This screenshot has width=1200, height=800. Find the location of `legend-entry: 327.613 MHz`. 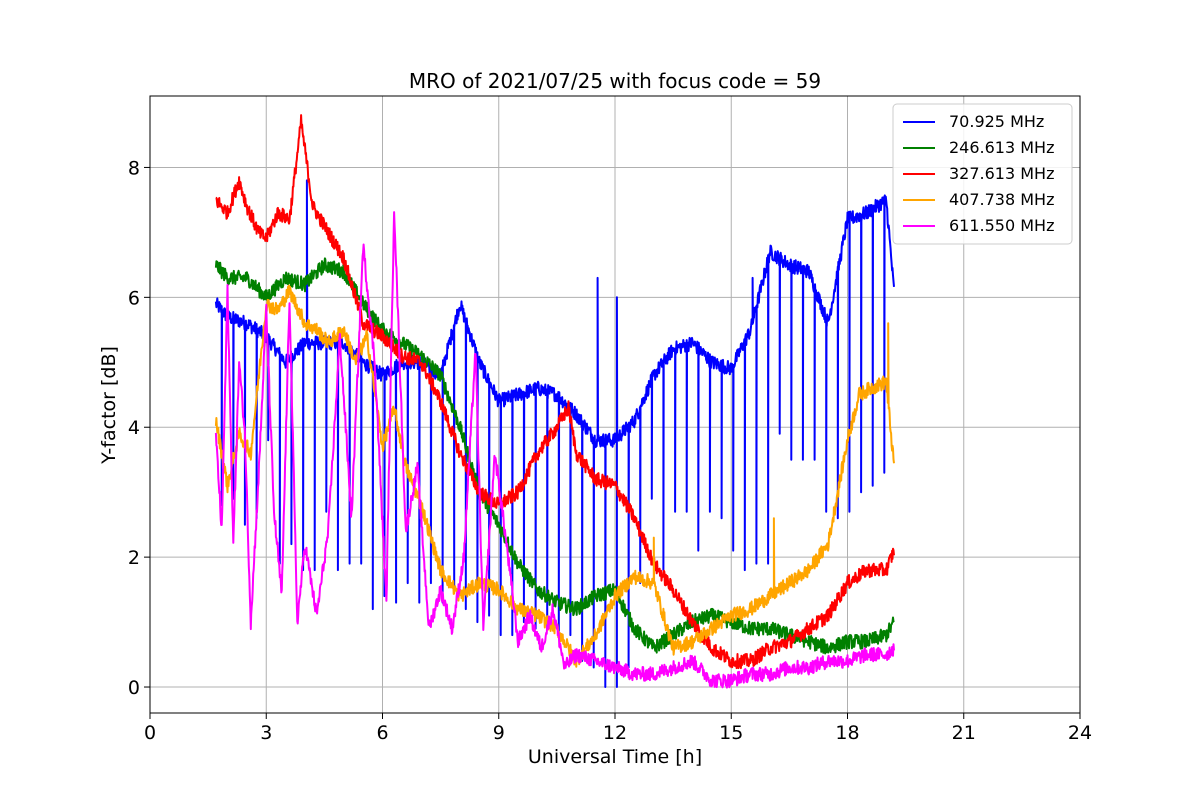

legend-entry: 327.613 MHz is located at coordinates (1001, 173).